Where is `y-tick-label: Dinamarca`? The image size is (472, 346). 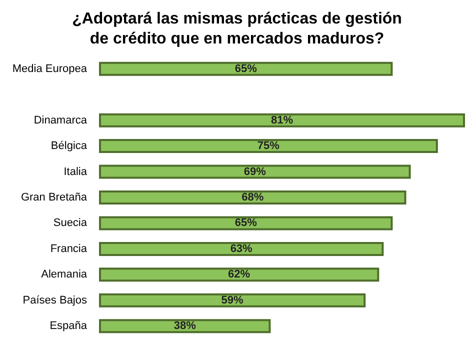 y-tick-label: Dinamarca is located at coordinates (61, 120).